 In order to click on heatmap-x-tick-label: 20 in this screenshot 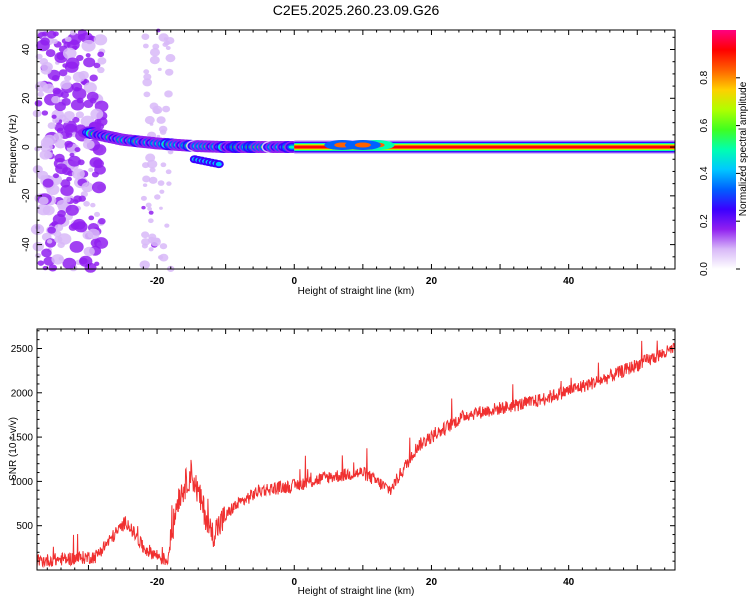, I will do `click(432, 281)`.